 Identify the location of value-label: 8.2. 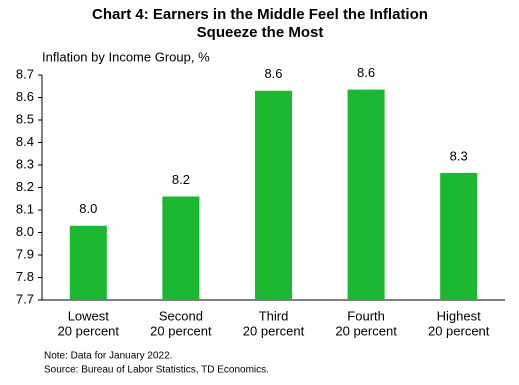
(181, 179).